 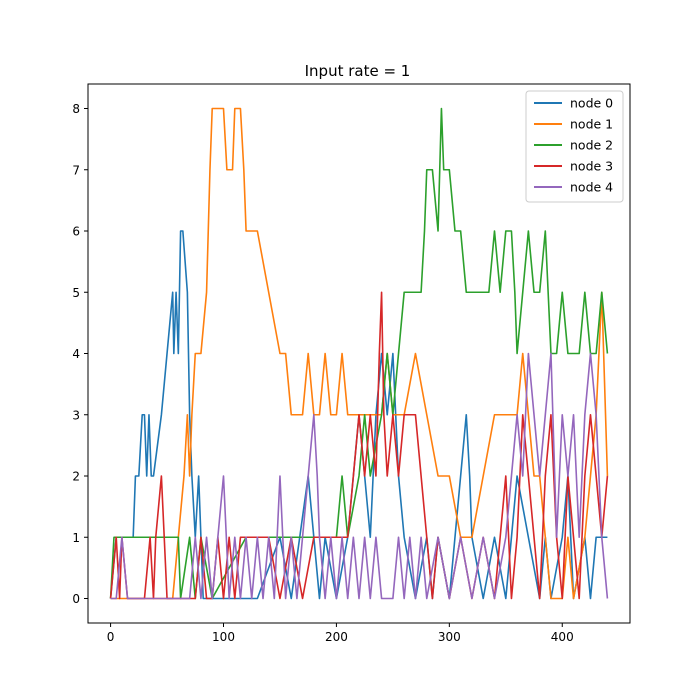 I want to click on legend: node 0 node 1 node 2 node 3 node 4, so click(x=574, y=146).